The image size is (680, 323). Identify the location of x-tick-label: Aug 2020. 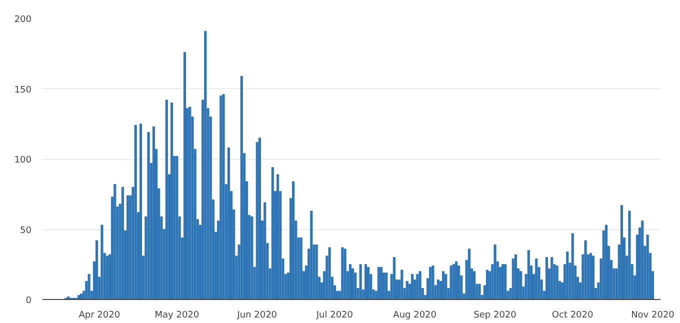
(415, 315).